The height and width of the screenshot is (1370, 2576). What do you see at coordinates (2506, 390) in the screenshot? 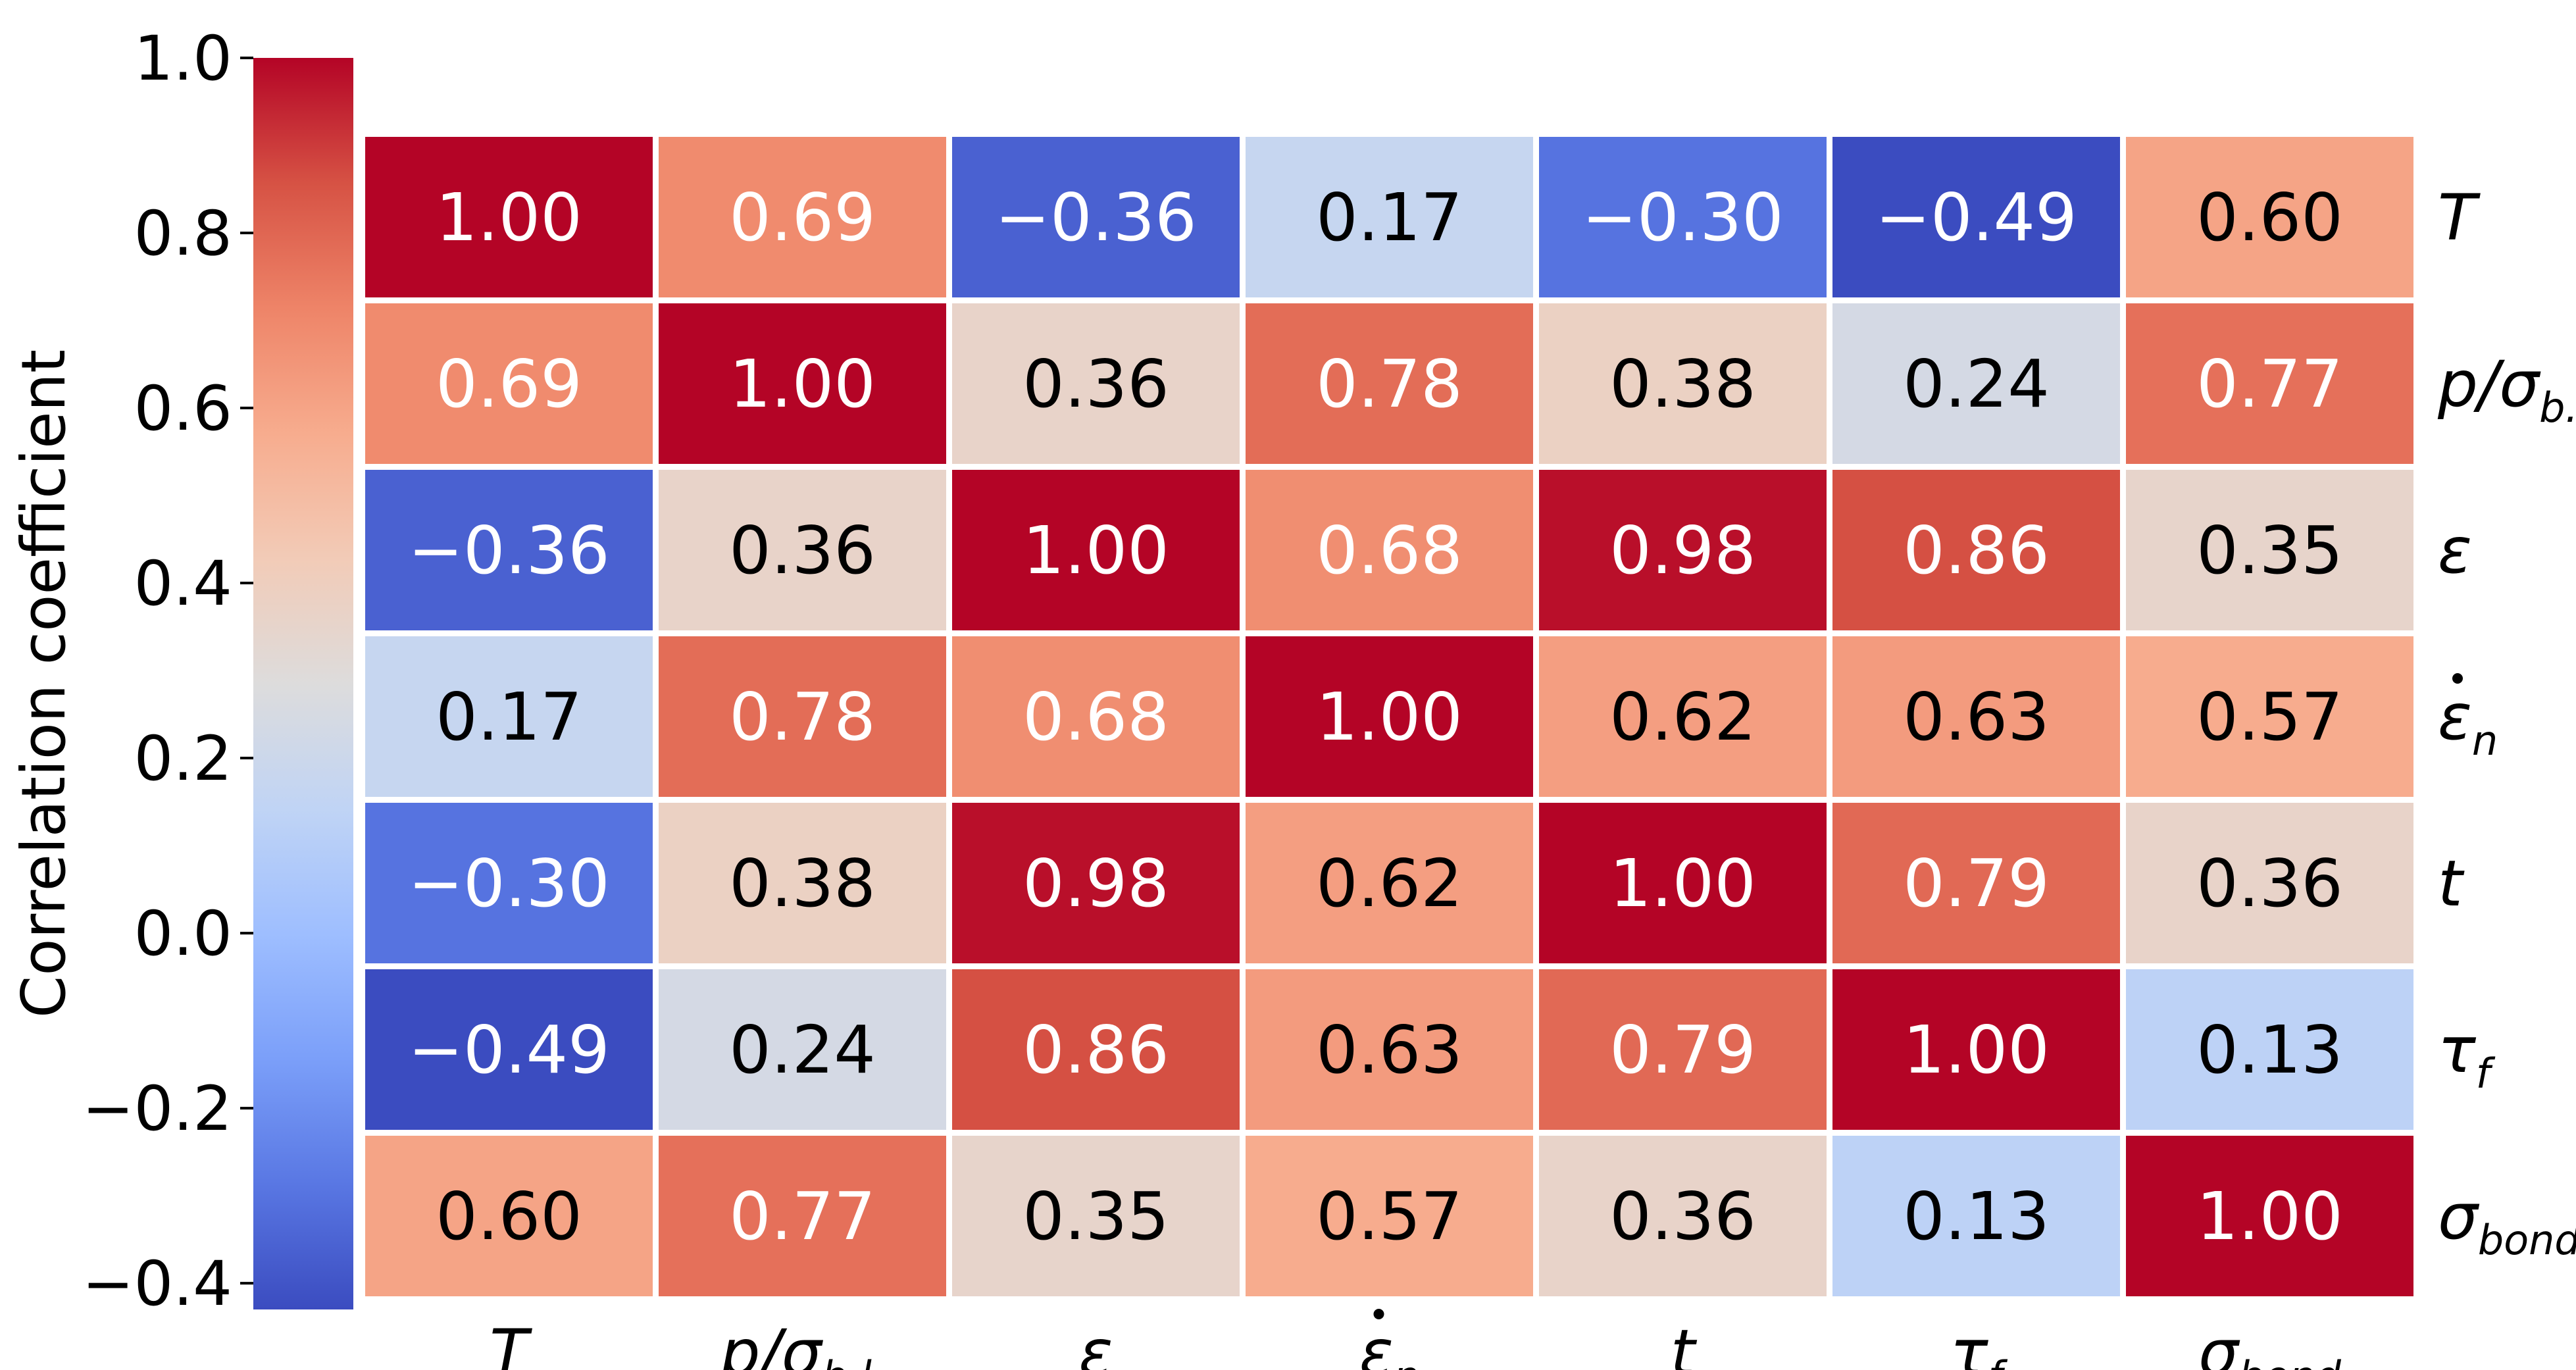
I see `row-label: p/σb.l.` at bounding box center [2506, 390].